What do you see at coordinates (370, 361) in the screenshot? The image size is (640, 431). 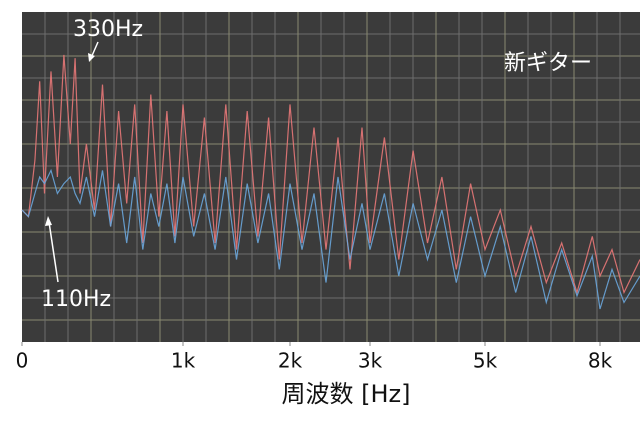 I see `x-tick-label: 3k` at bounding box center [370, 361].